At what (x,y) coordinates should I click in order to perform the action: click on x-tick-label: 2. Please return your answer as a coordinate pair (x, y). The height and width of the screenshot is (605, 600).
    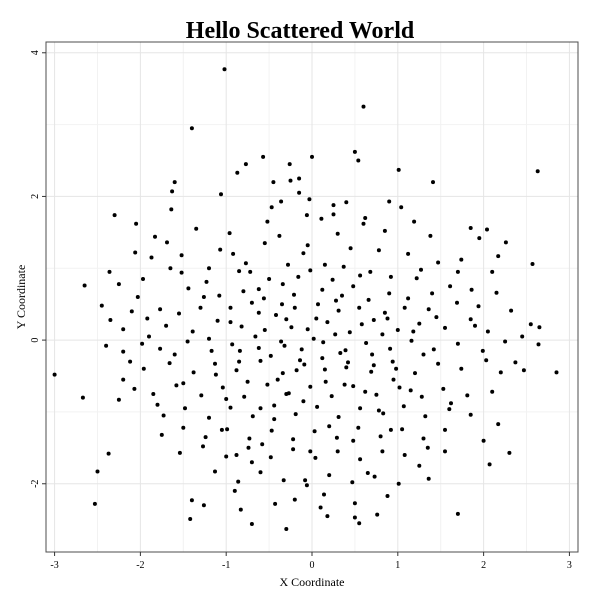
    Looking at the image, I should click on (483, 565).